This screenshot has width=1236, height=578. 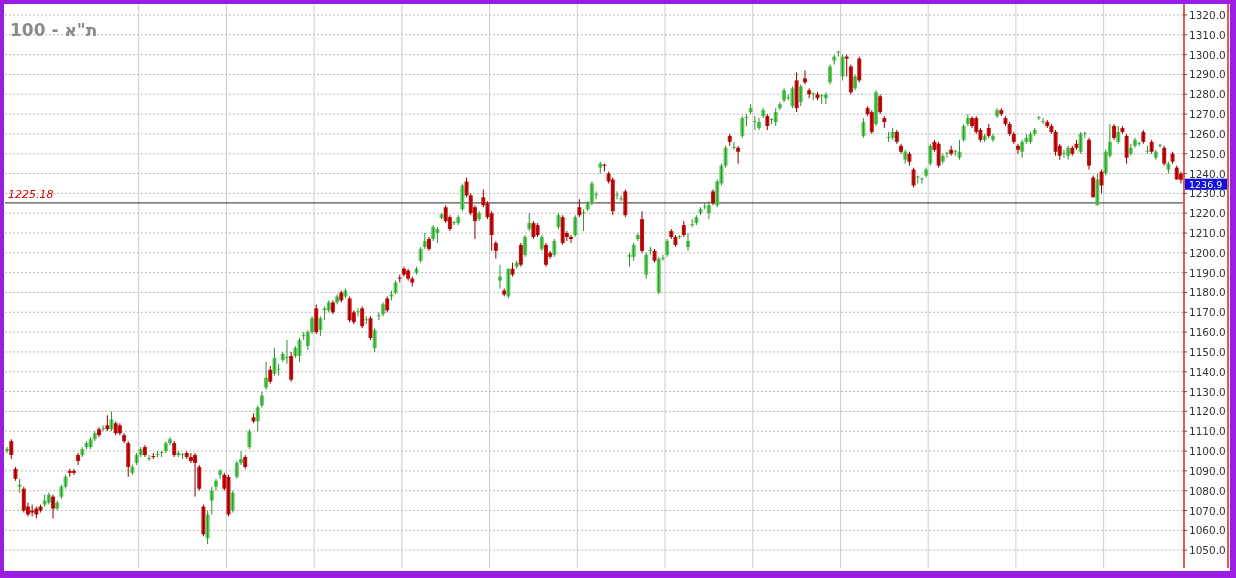 I want to click on y-tick-label: 1100.0, so click(x=1207, y=451).